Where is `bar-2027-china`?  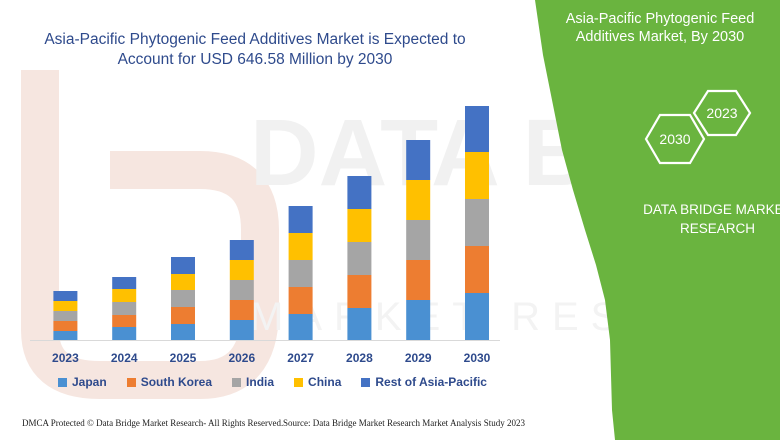 bar-2027-china is located at coordinates (300, 246).